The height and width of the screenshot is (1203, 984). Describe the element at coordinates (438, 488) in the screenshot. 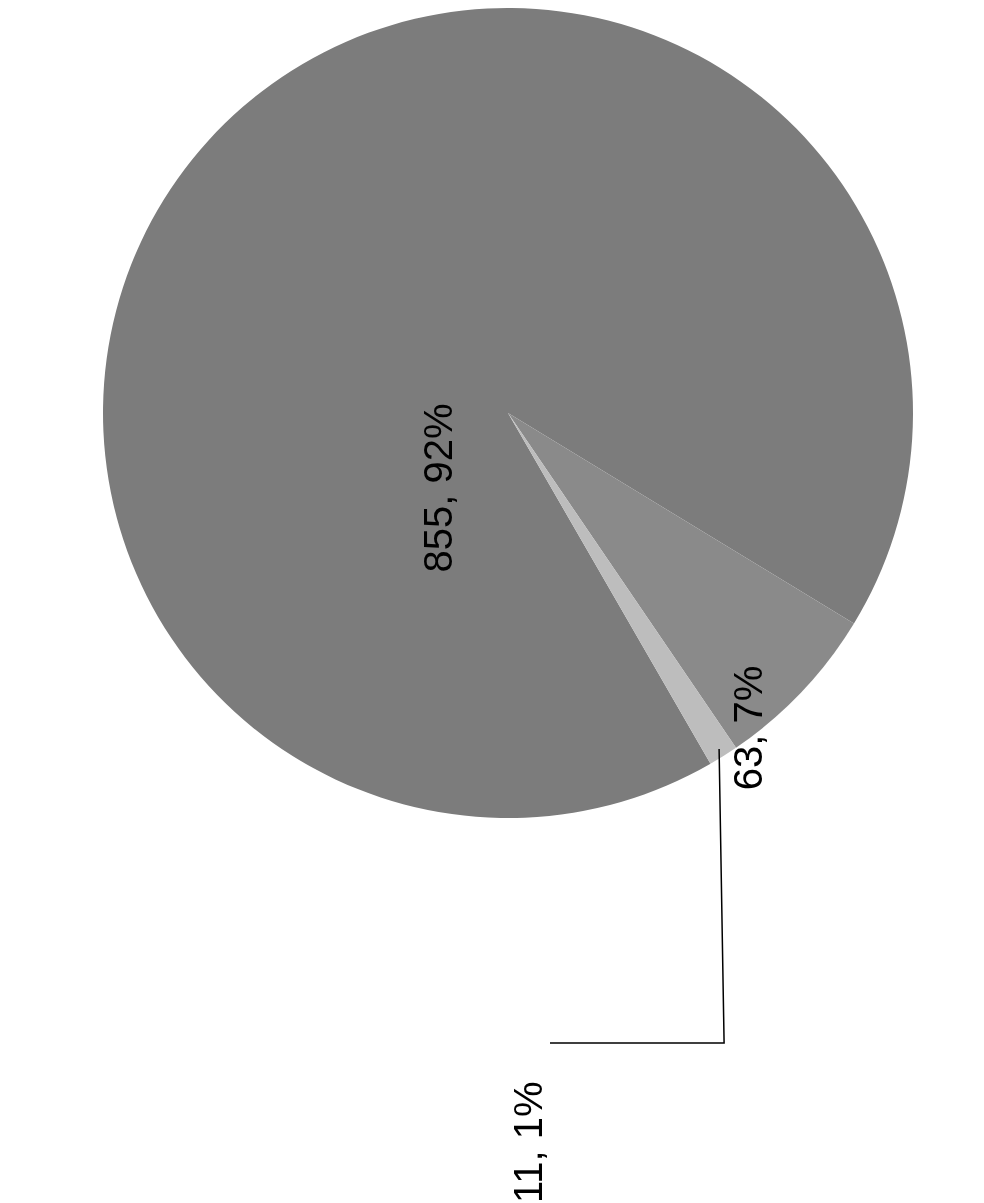

I see `data-label: 855, 92%` at that location.